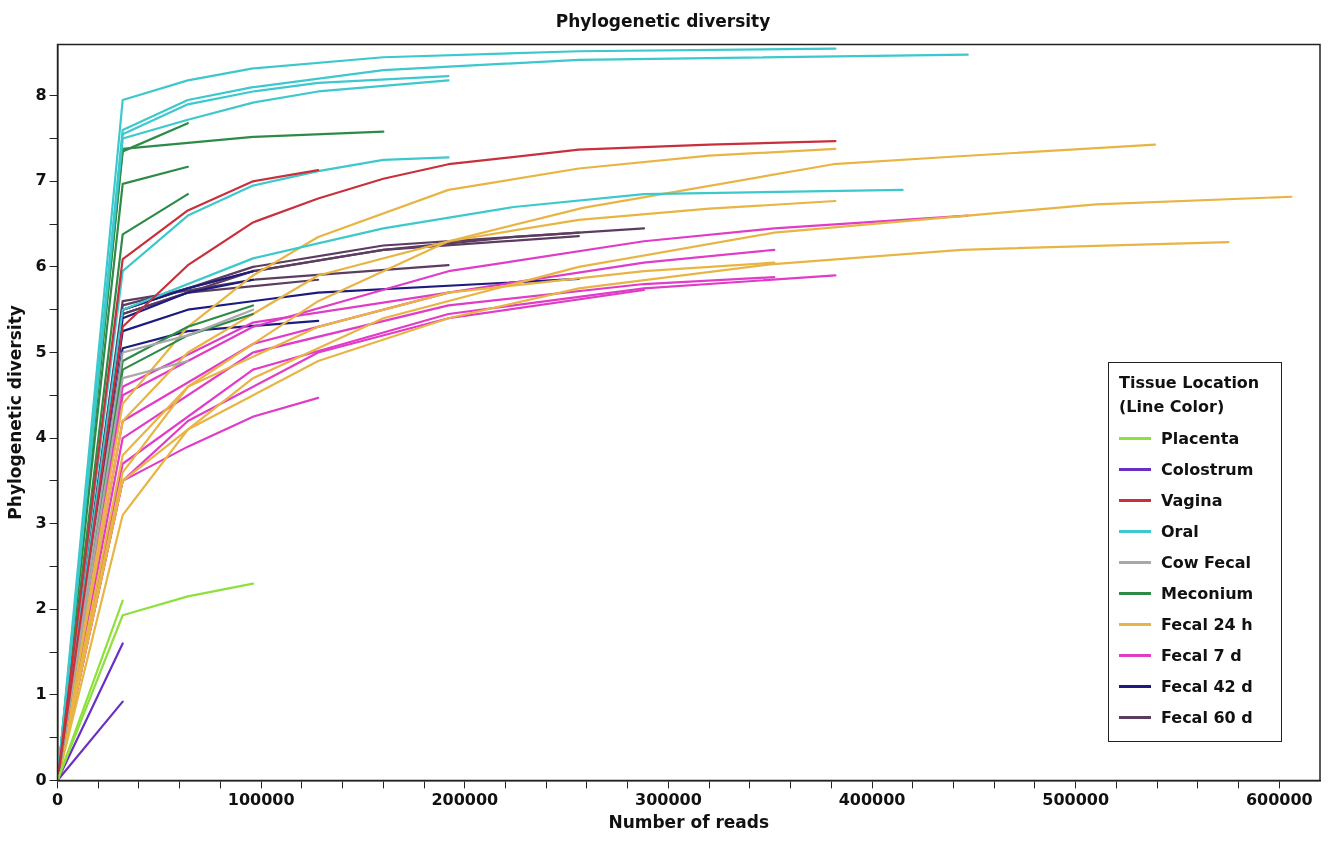  I want to click on legend-label: Cow Fecal, so click(1206, 563).